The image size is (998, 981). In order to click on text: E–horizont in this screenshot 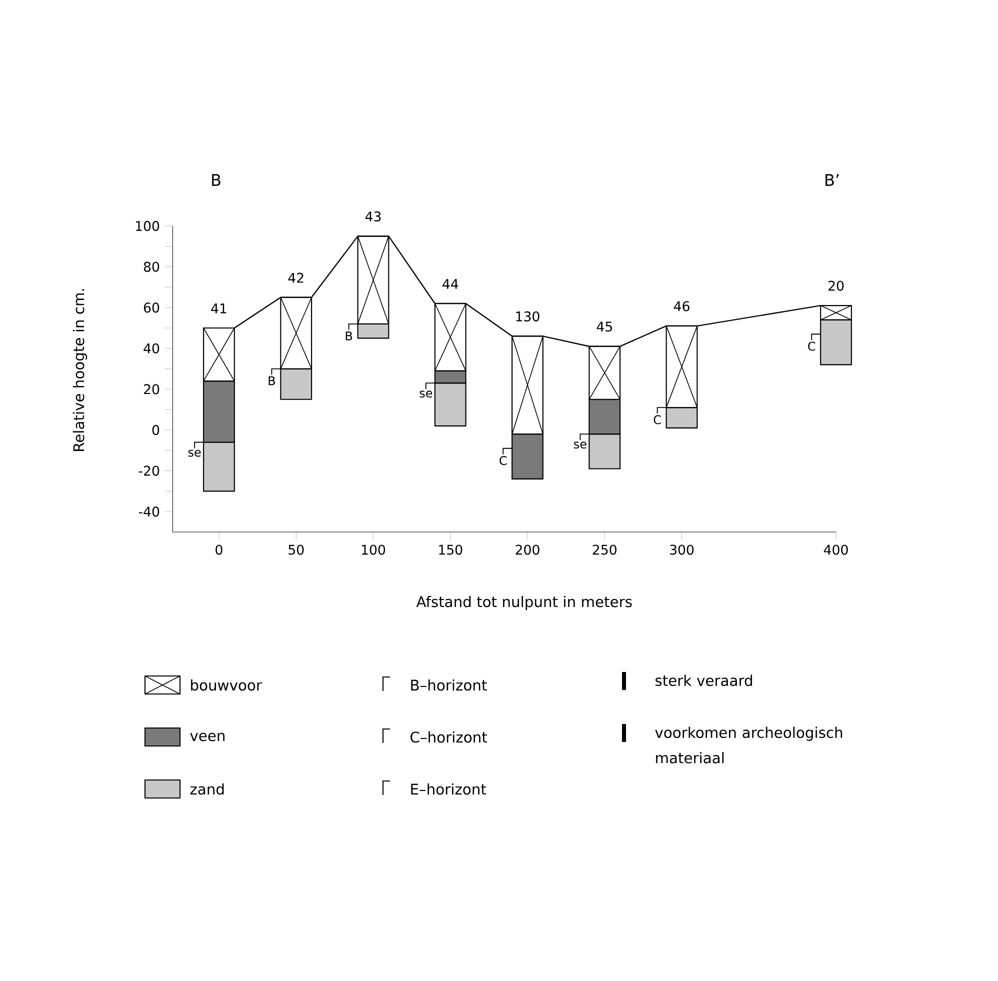, I will do `click(448, 789)`.